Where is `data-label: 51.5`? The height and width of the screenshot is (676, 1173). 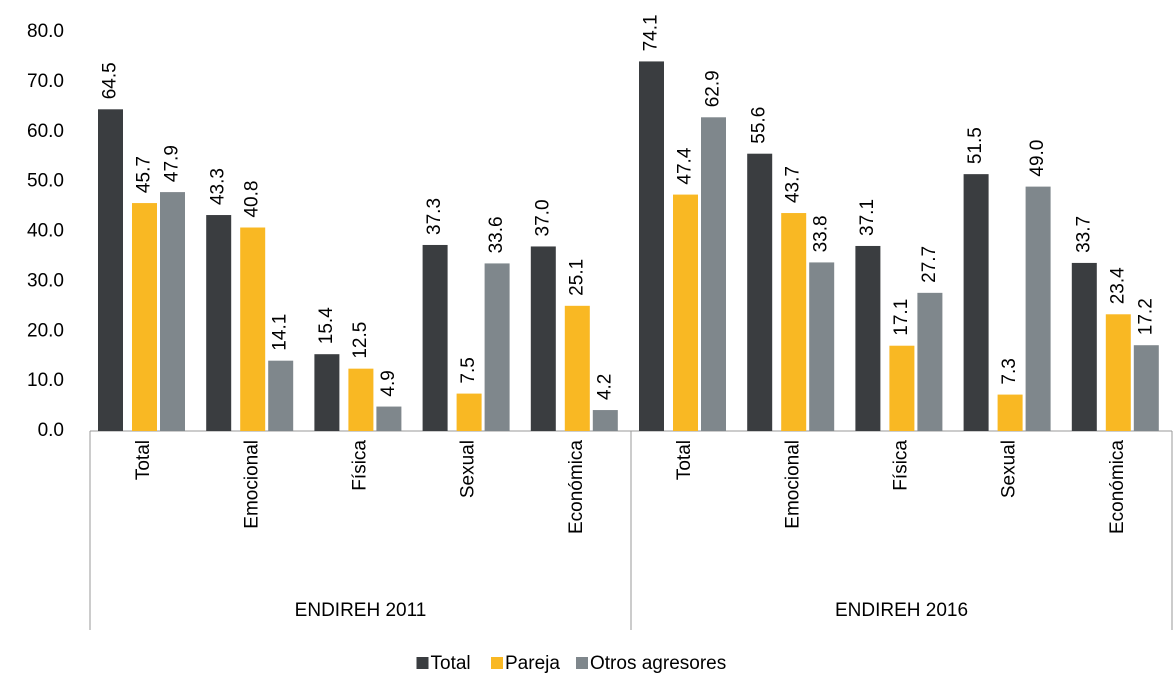
data-label: 51.5 is located at coordinates (975, 145).